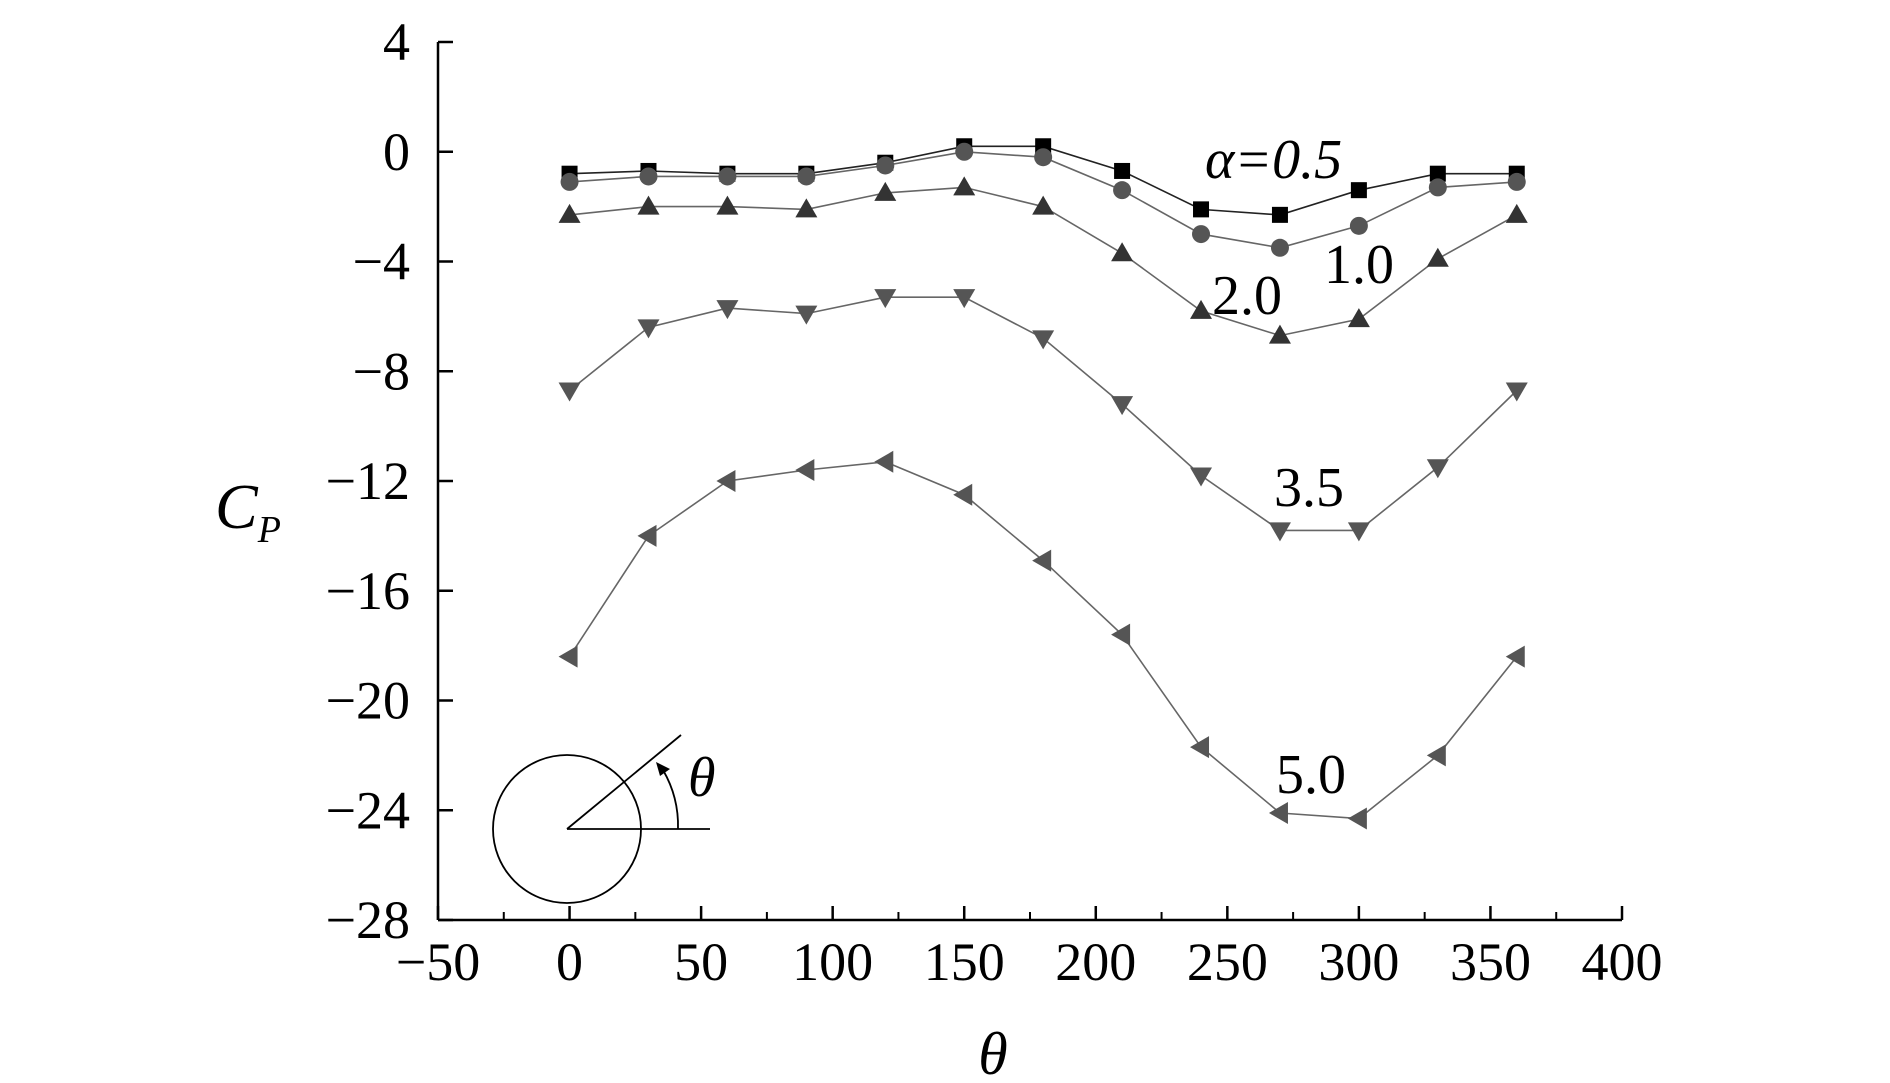  I want to click on x-tick-label: 400, so click(1622, 962).